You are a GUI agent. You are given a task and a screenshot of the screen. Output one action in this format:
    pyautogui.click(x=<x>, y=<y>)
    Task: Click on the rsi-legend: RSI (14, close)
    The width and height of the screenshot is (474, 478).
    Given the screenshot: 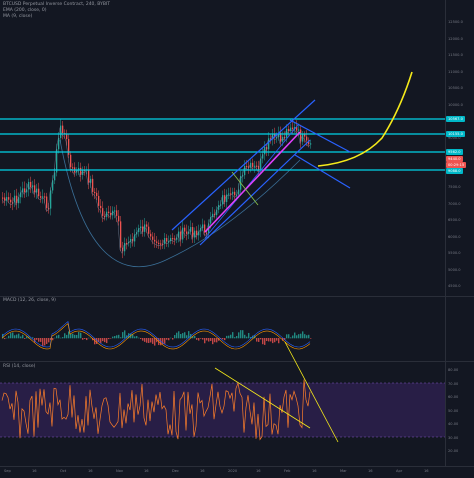 What is the action you would take?
    pyautogui.click(x=19, y=366)
    